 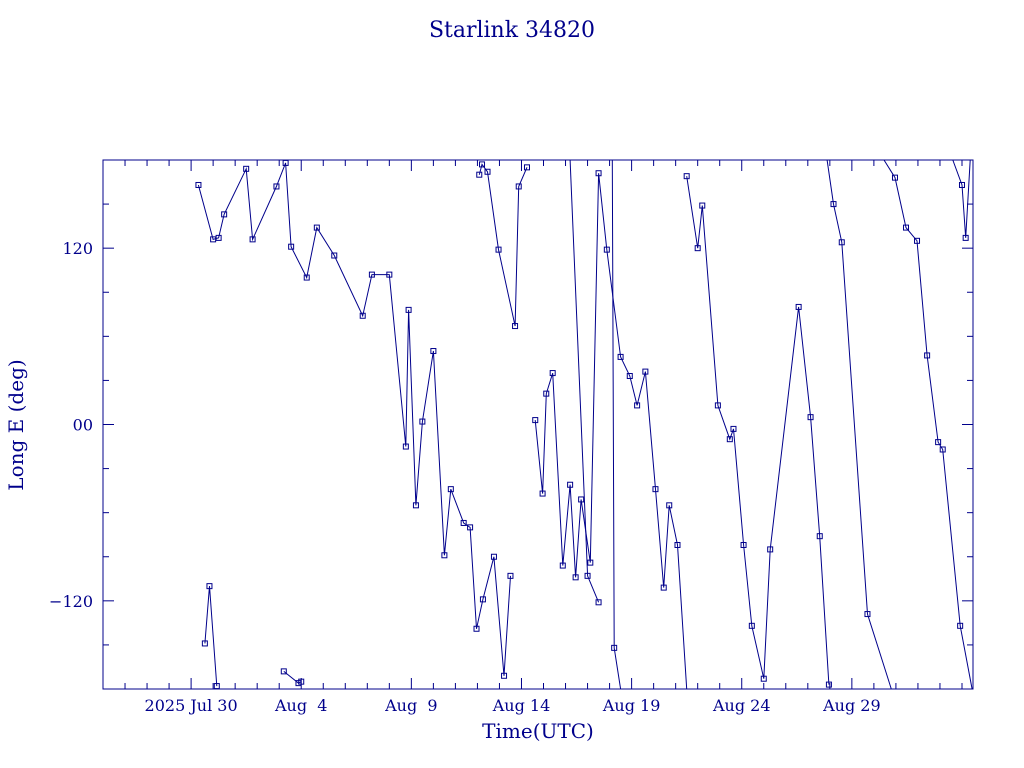 I want to click on x-axis-label: Time(UTC), so click(x=538, y=731).